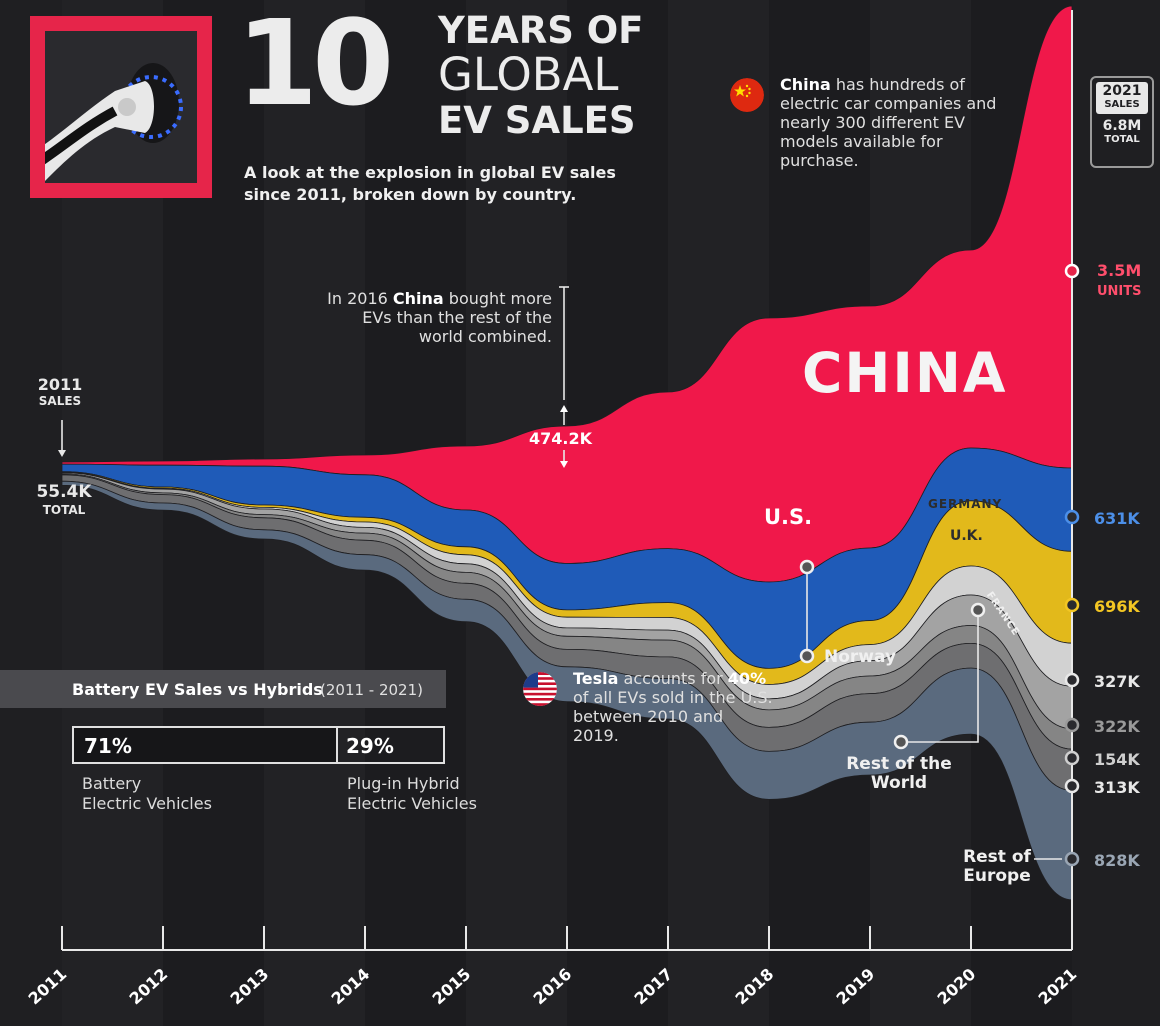 The height and width of the screenshot is (1026, 1160). What do you see at coordinates (564, 408) in the screenshot?
I see `callout-arrow-head-up` at bounding box center [564, 408].